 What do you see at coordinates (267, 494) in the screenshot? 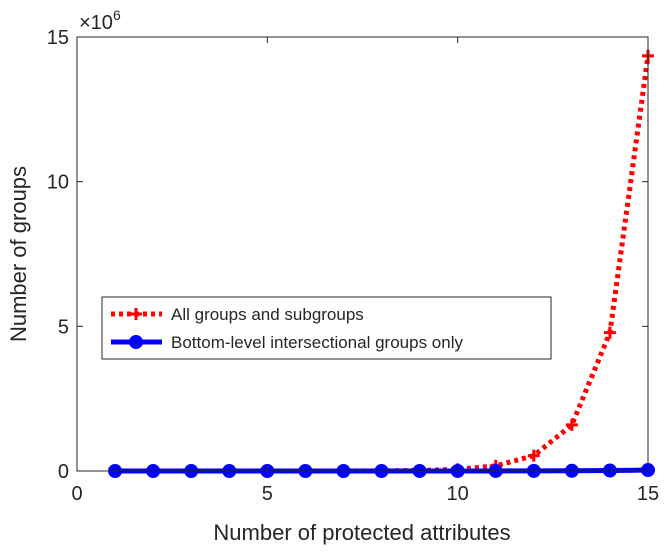
I see `x-tick-label-1: 5` at bounding box center [267, 494].